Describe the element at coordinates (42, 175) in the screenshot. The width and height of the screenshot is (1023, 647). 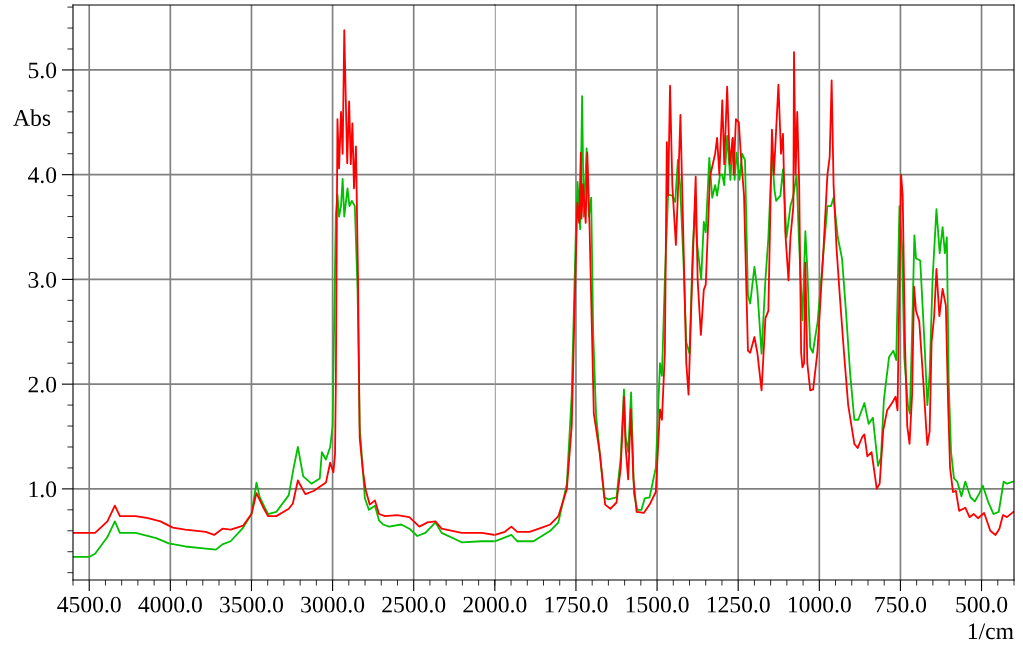
I see `y-tick-label: 4.0` at that location.